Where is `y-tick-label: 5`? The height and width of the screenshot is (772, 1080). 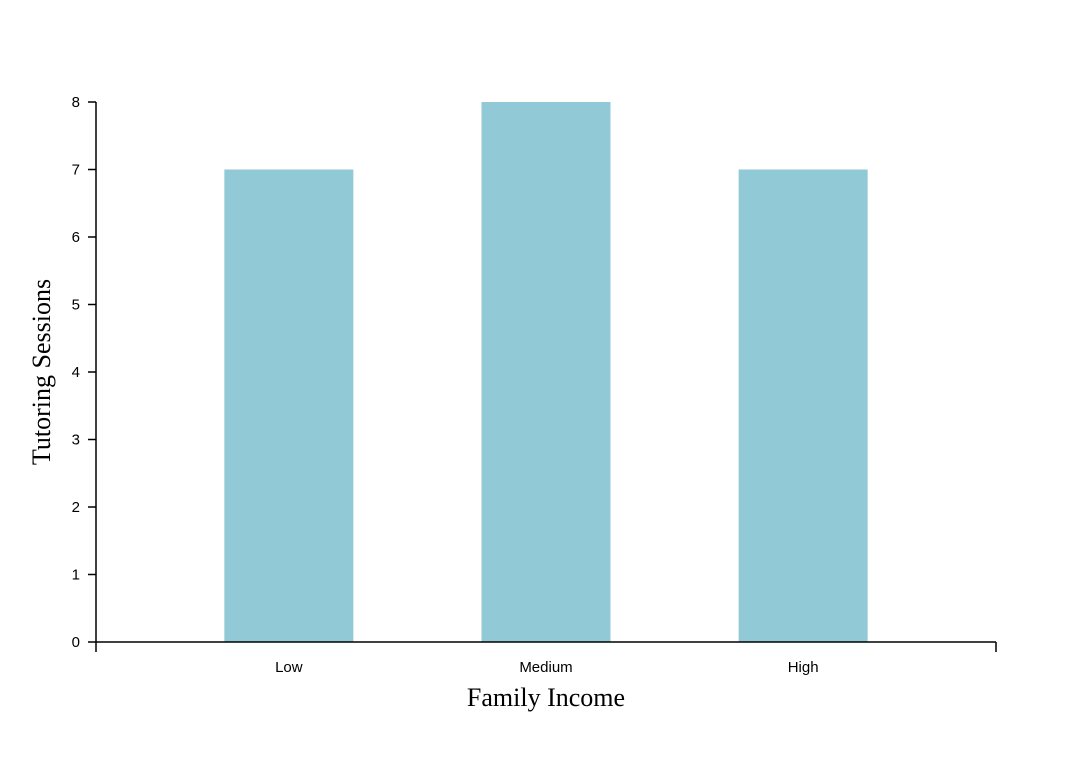 y-tick-label: 5 is located at coordinates (76, 305).